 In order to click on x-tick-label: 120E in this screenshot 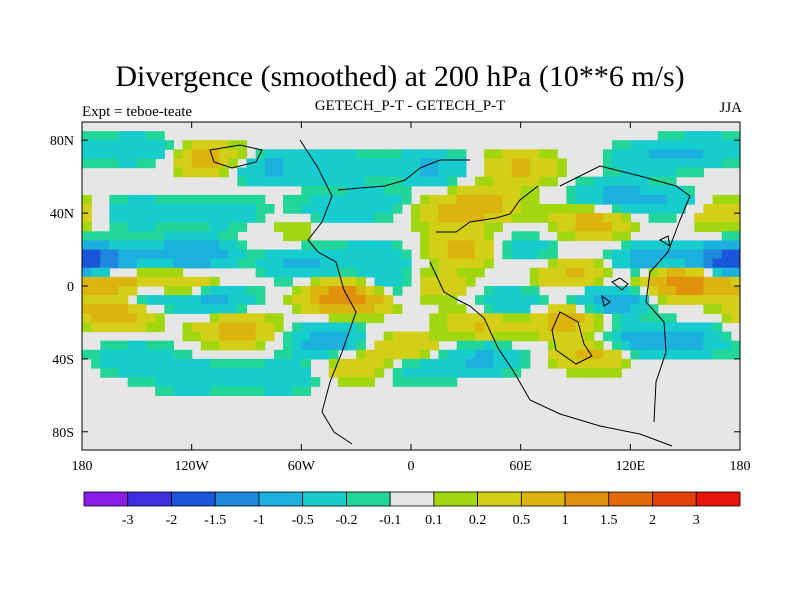, I will do `click(631, 466)`.